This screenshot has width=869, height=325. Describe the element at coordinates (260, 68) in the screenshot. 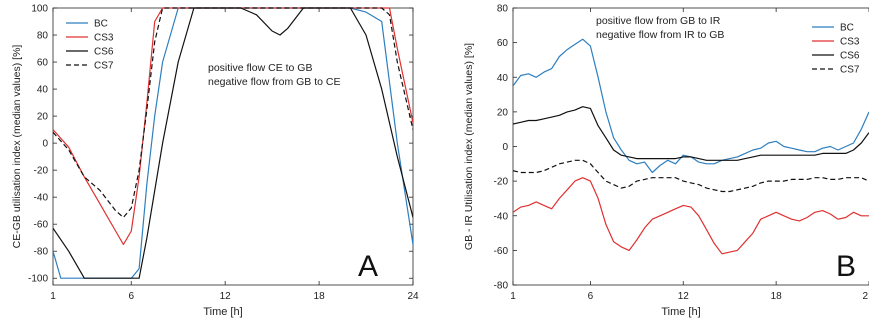

I see `annotation-text: positive flow CE to GB` at that location.